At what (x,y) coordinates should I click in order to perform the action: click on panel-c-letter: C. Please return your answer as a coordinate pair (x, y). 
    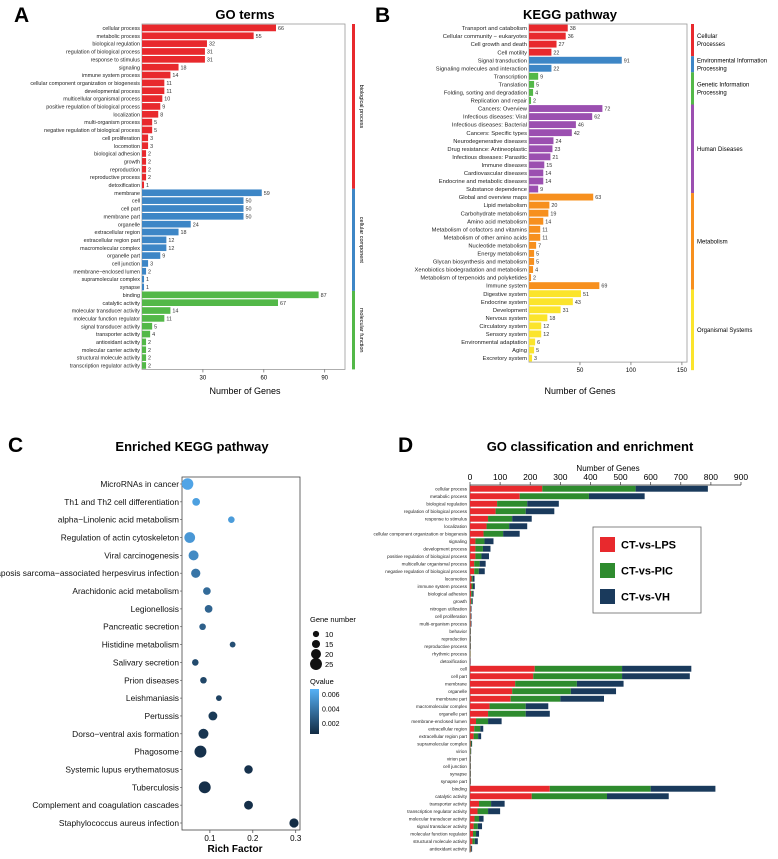
    Looking at the image, I should click on (15, 445).